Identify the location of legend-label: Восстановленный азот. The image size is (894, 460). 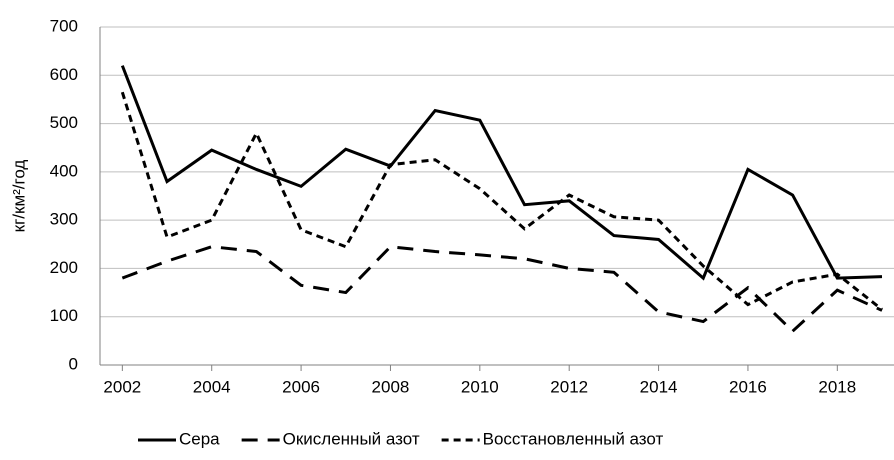
(573, 438).